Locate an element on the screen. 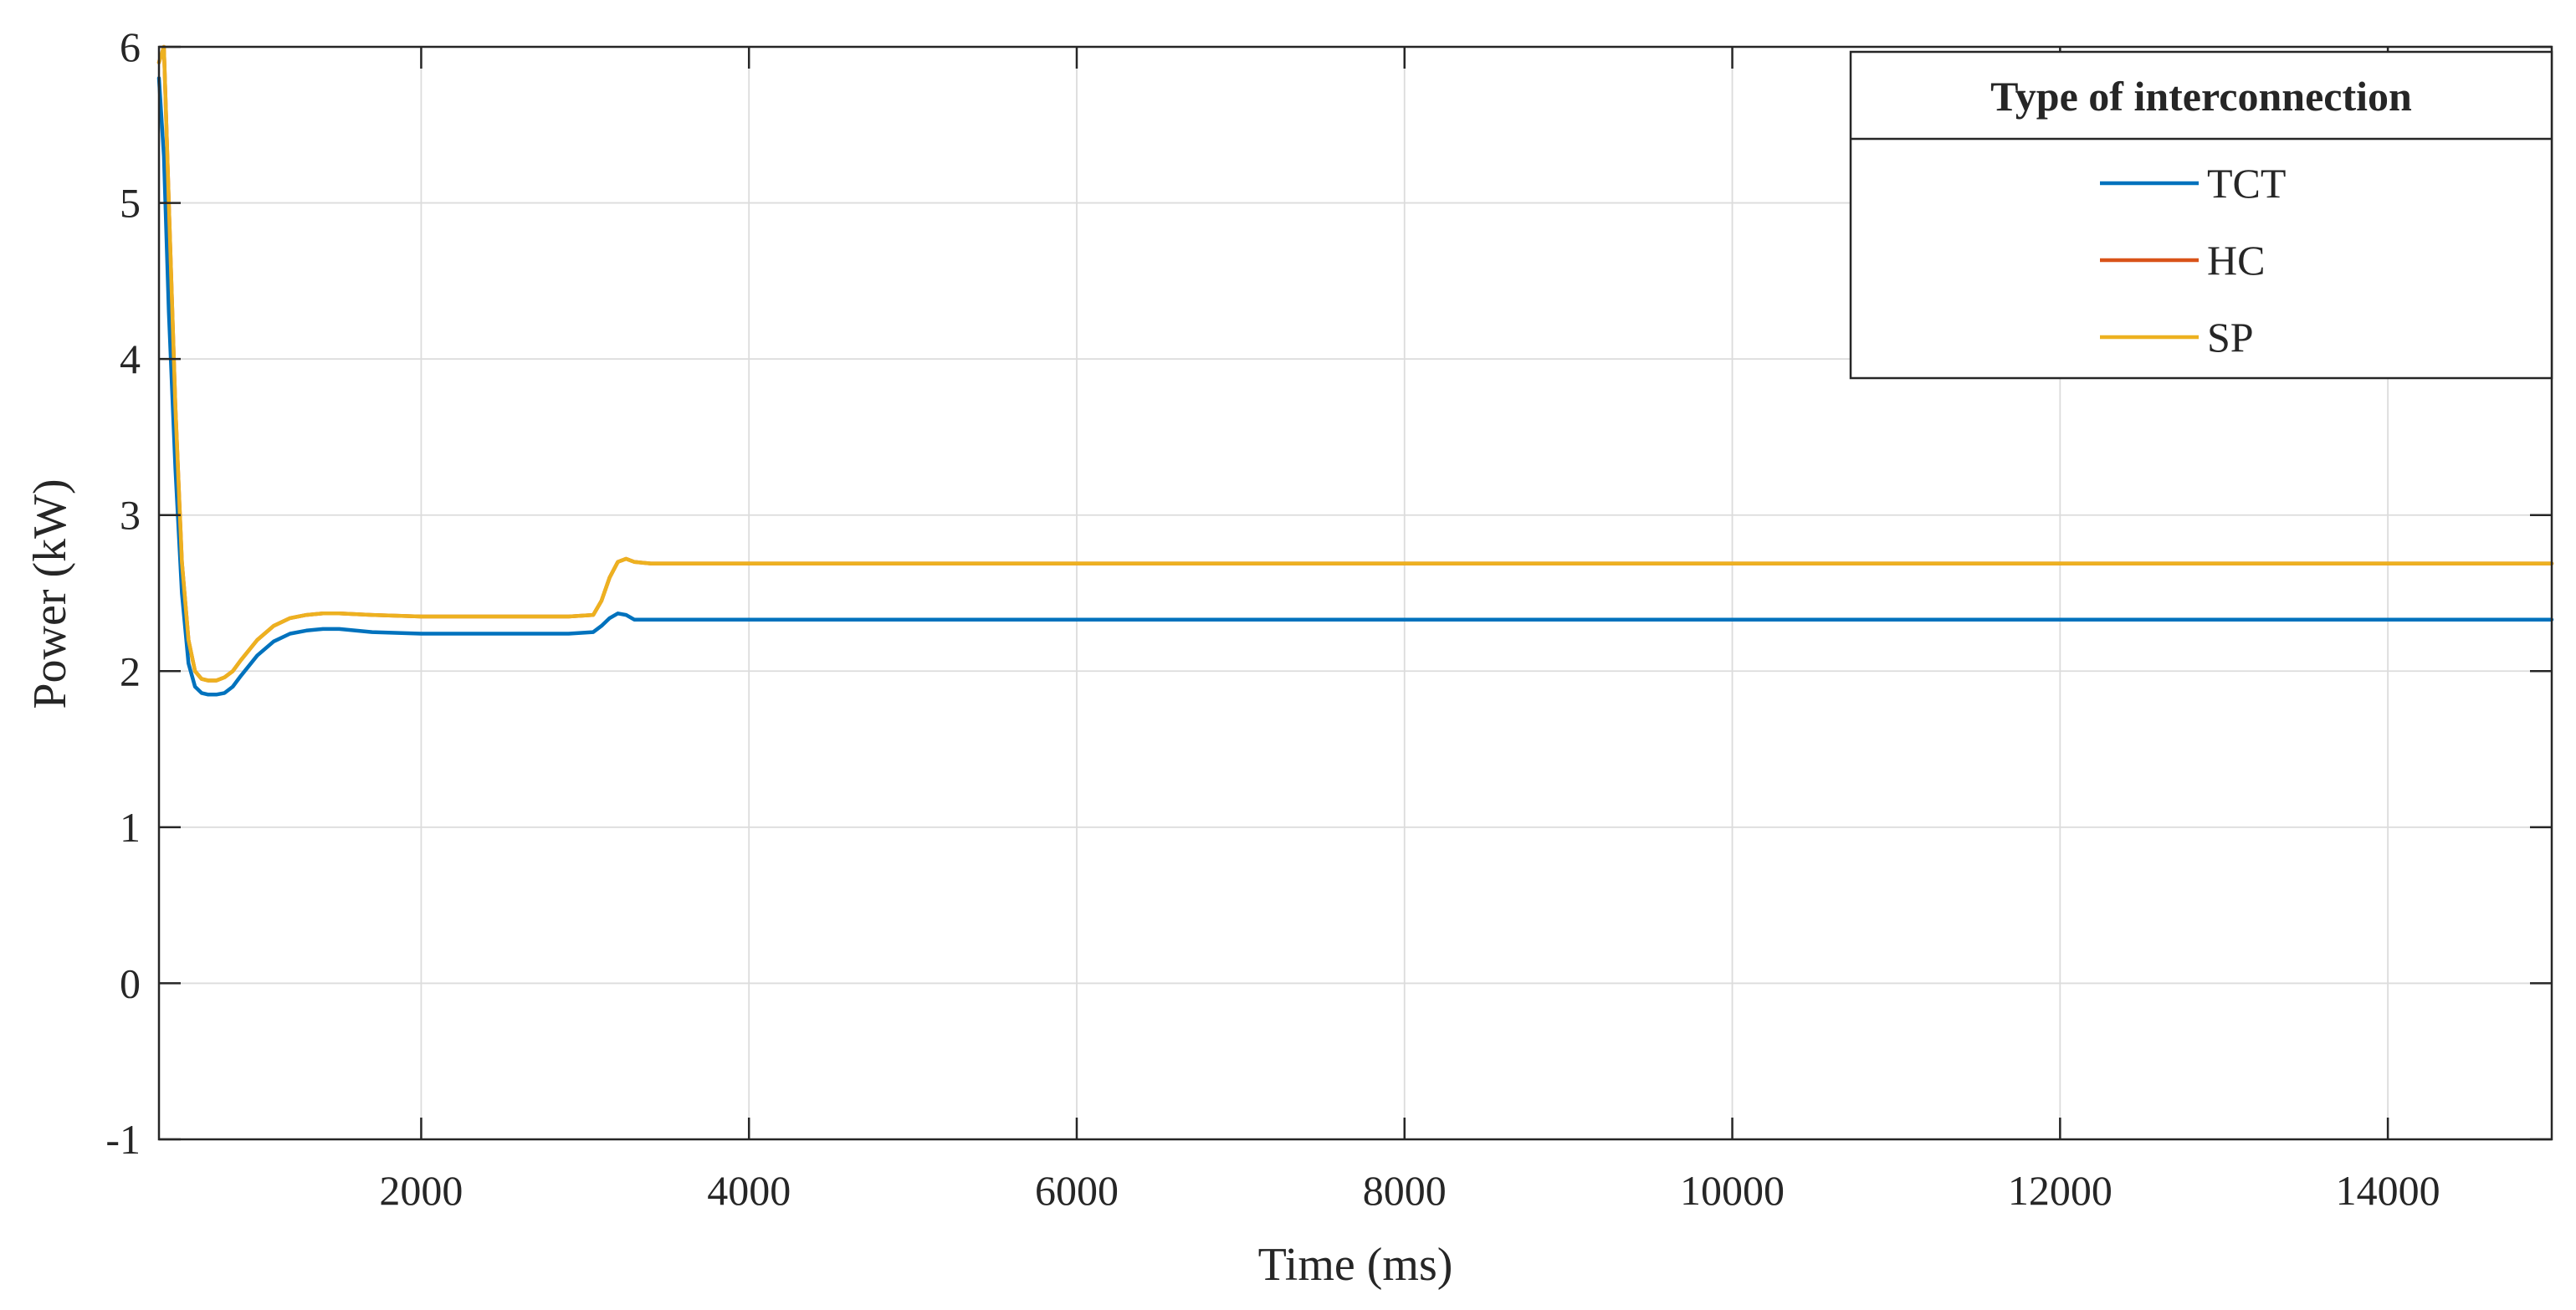 This screenshot has width=2576, height=1310. legend-title: Type of interconnection is located at coordinates (2201, 96).